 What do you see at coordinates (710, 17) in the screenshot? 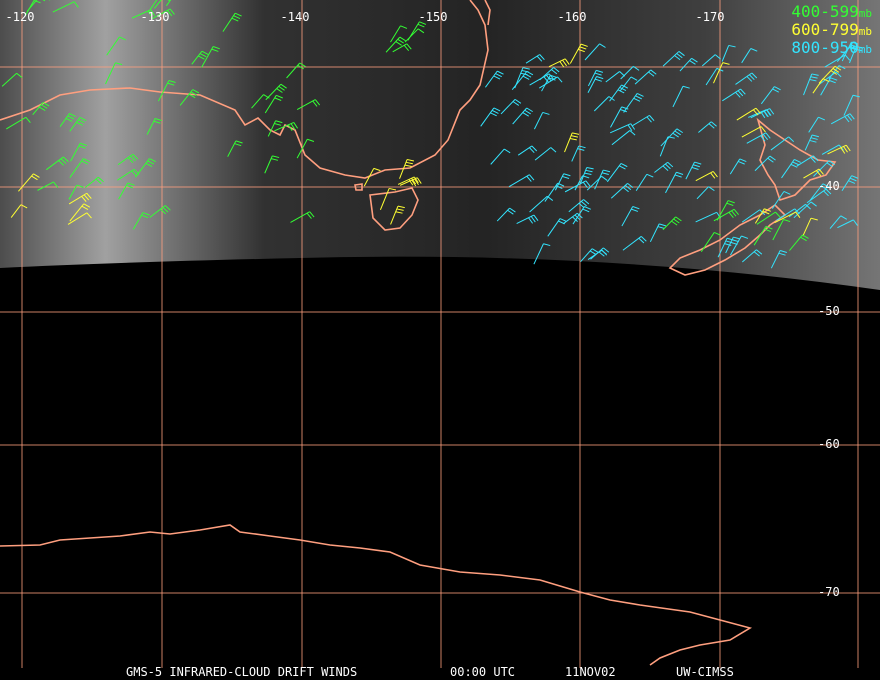
I see `longitude-label: -170` at bounding box center [710, 17].